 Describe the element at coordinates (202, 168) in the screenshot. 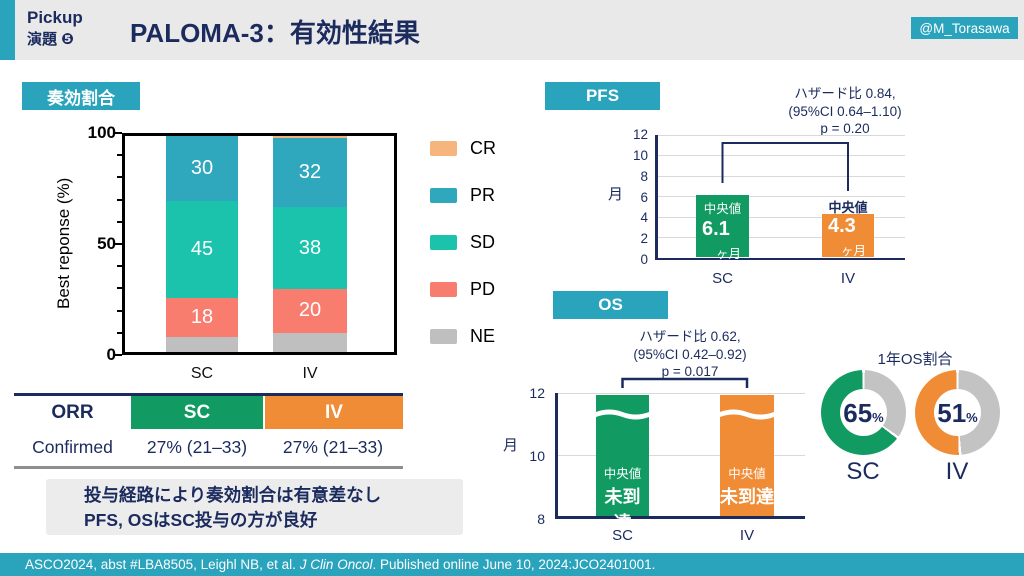

I see `bar-segment: 30` at that location.